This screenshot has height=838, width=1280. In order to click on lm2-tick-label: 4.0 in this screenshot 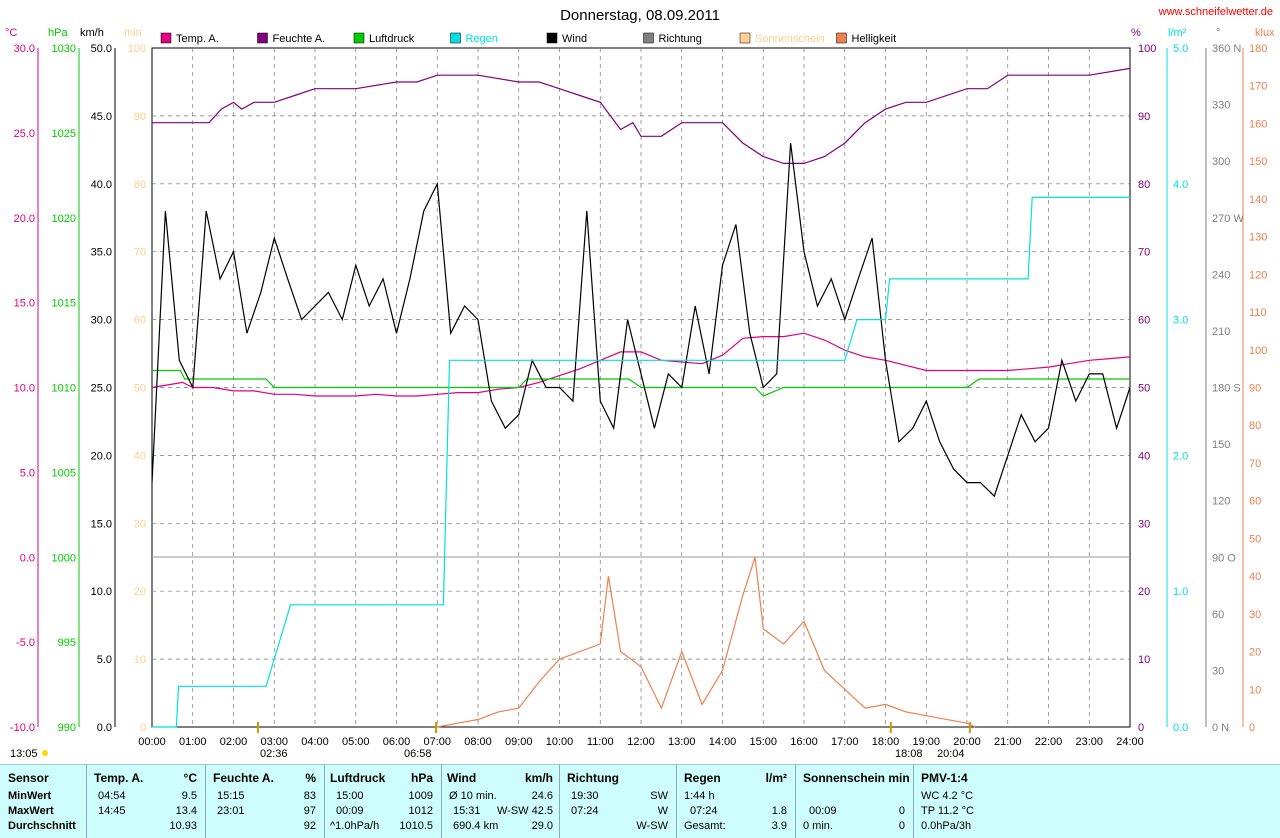, I will do `click(1180, 185)`.